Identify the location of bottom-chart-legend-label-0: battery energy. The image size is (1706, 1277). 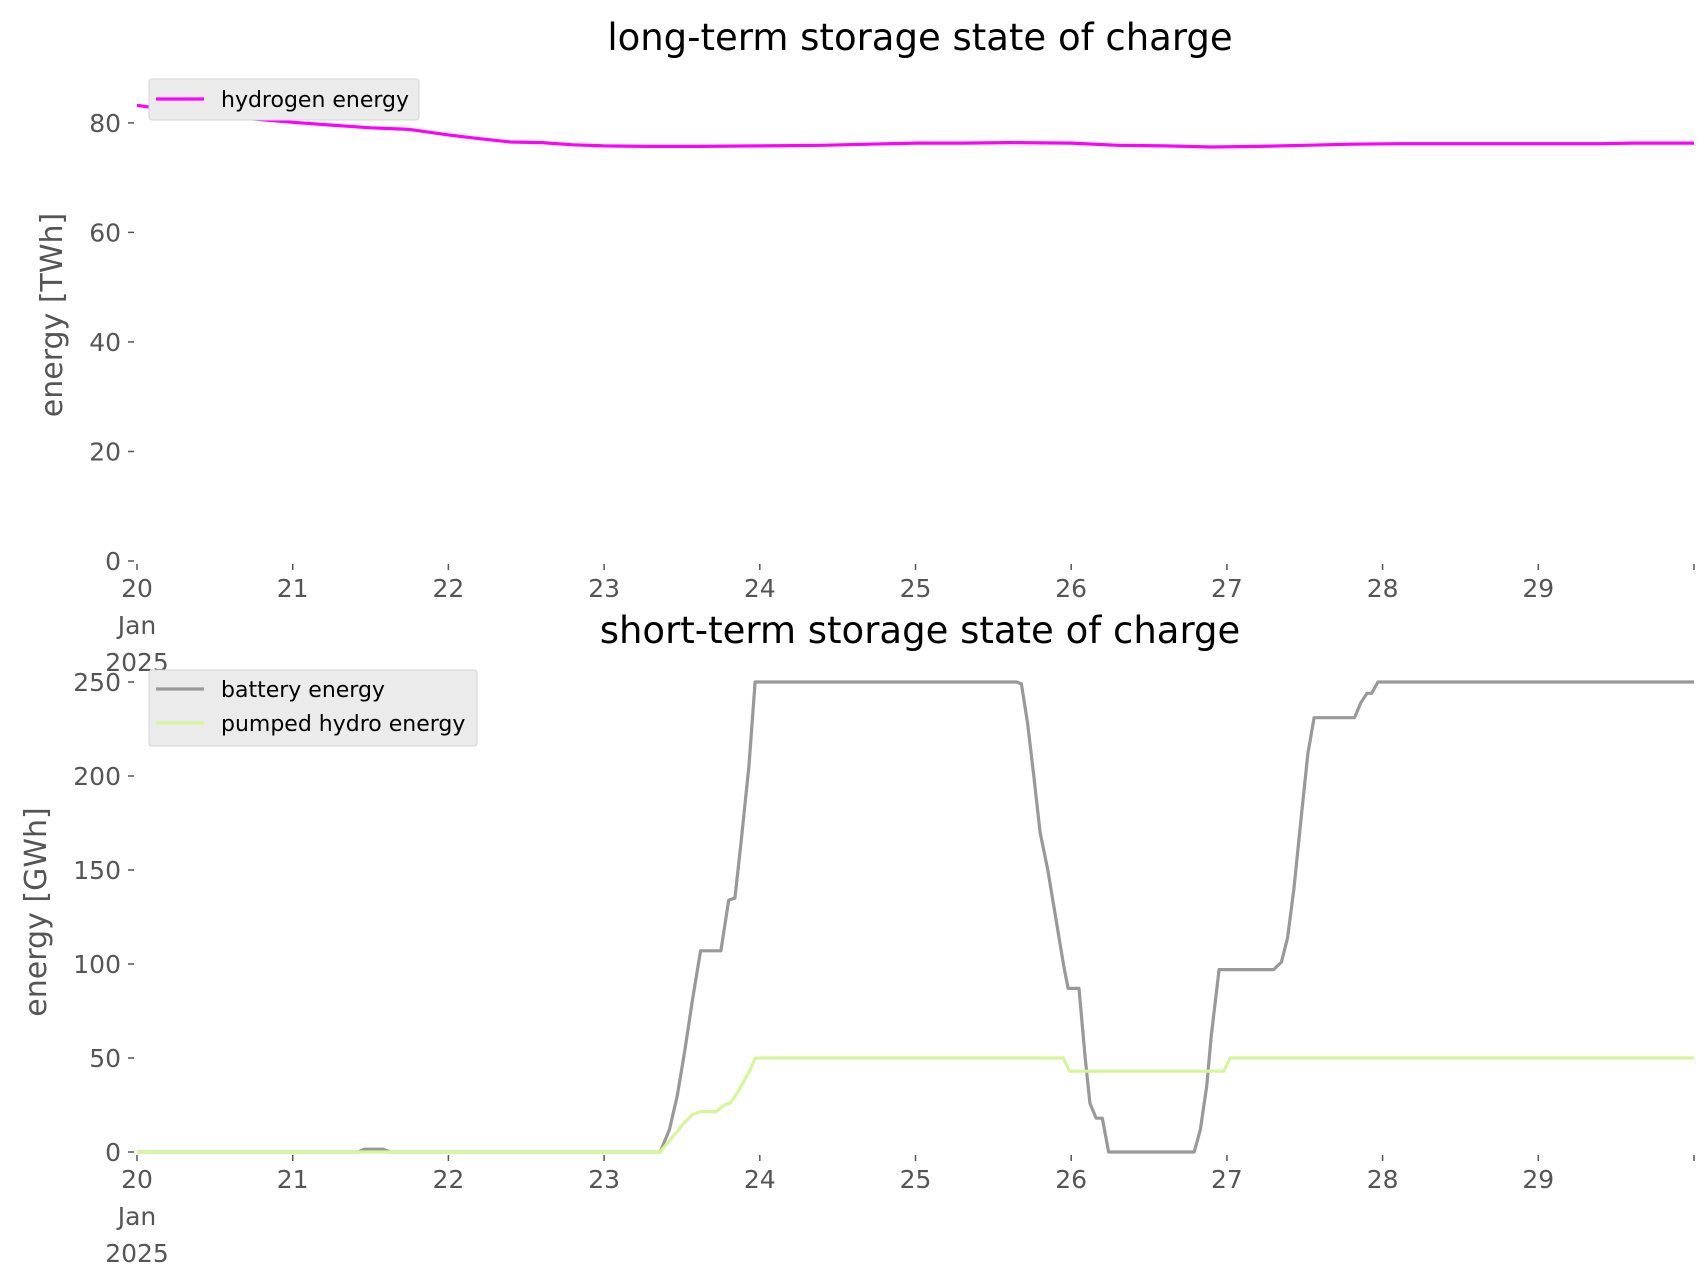
(303, 690).